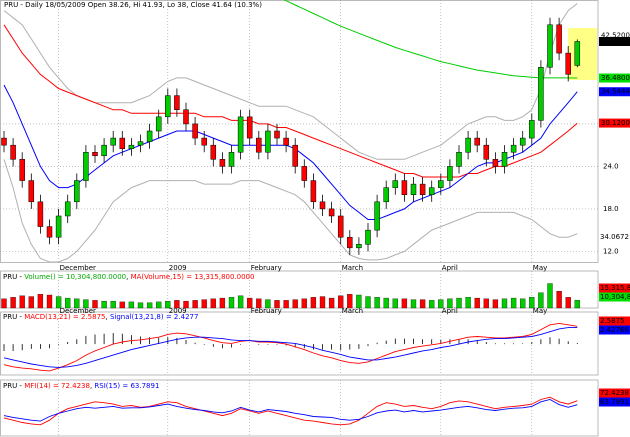 The image size is (630, 437). I want to click on value-tag-label: 2.42766, so click(614, 330).